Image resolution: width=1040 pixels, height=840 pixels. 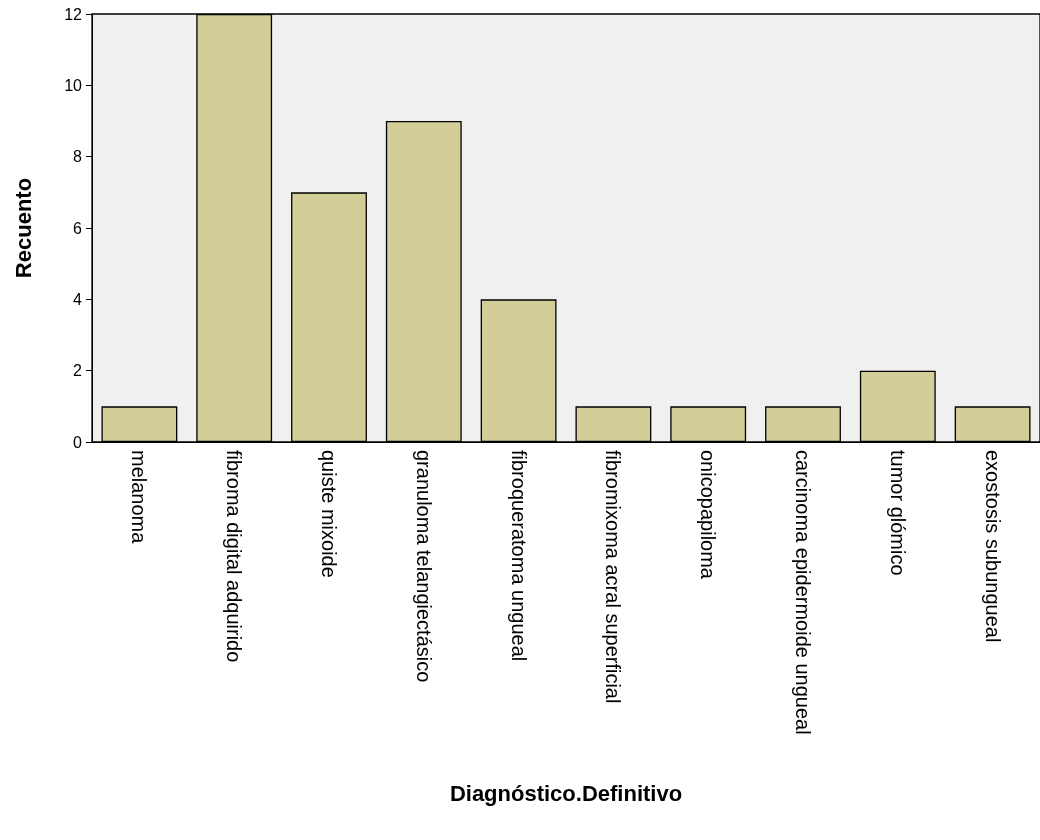 I want to click on x-tick-label: fibroqueratoma ungueal, so click(x=518, y=556).